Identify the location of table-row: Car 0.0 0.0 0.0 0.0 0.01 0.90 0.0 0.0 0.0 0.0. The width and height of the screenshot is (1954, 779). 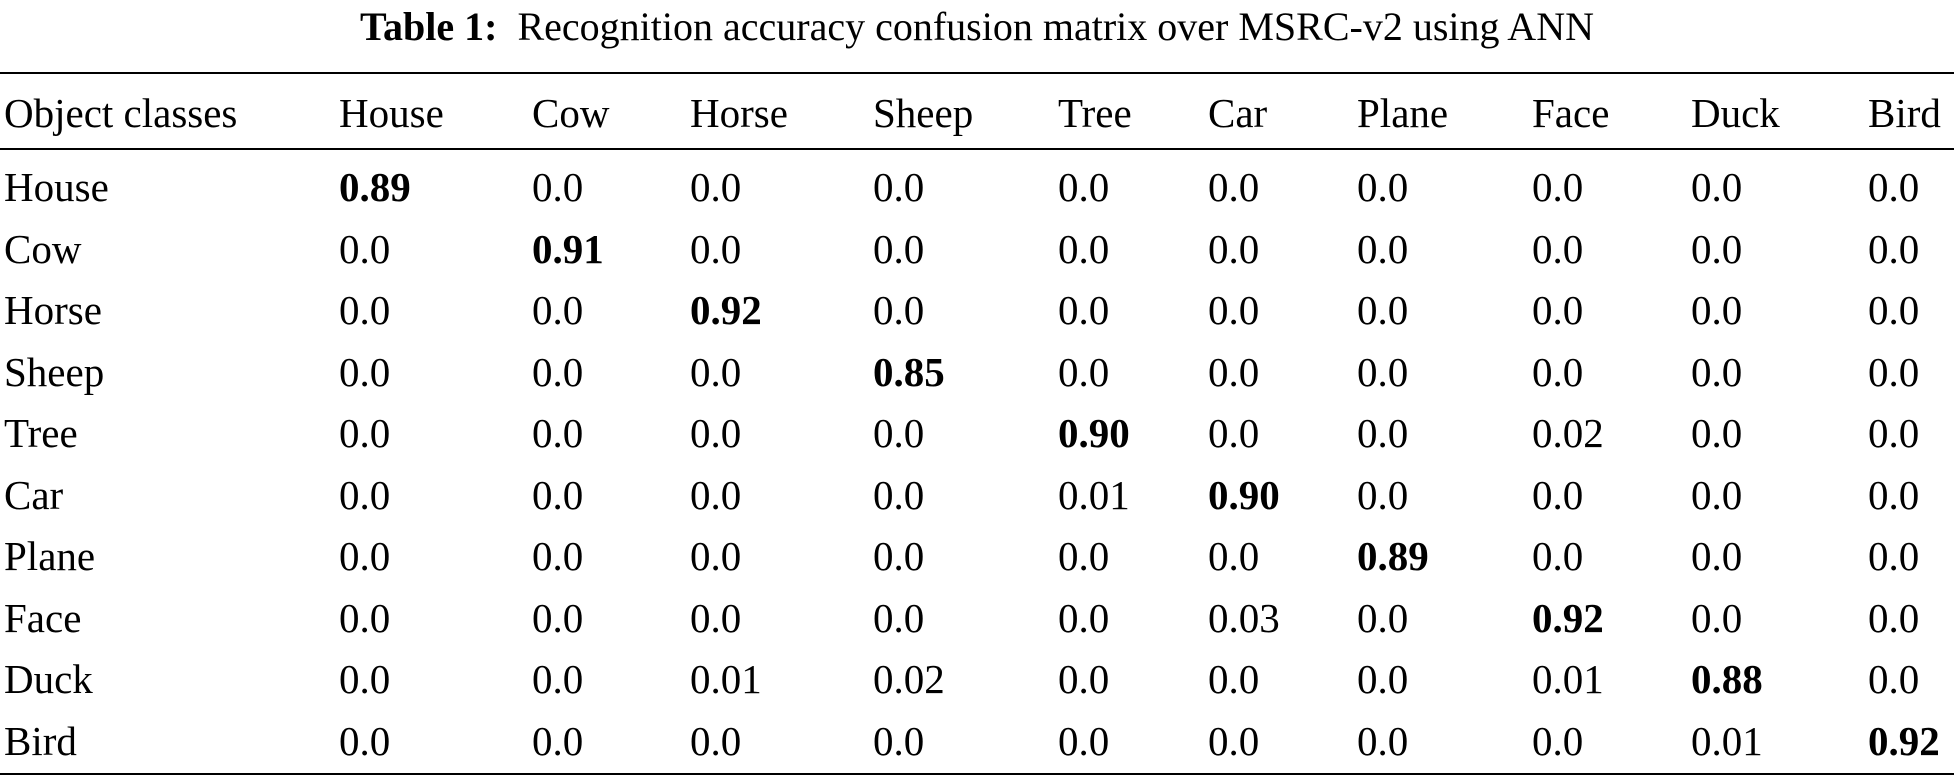
(977, 495).